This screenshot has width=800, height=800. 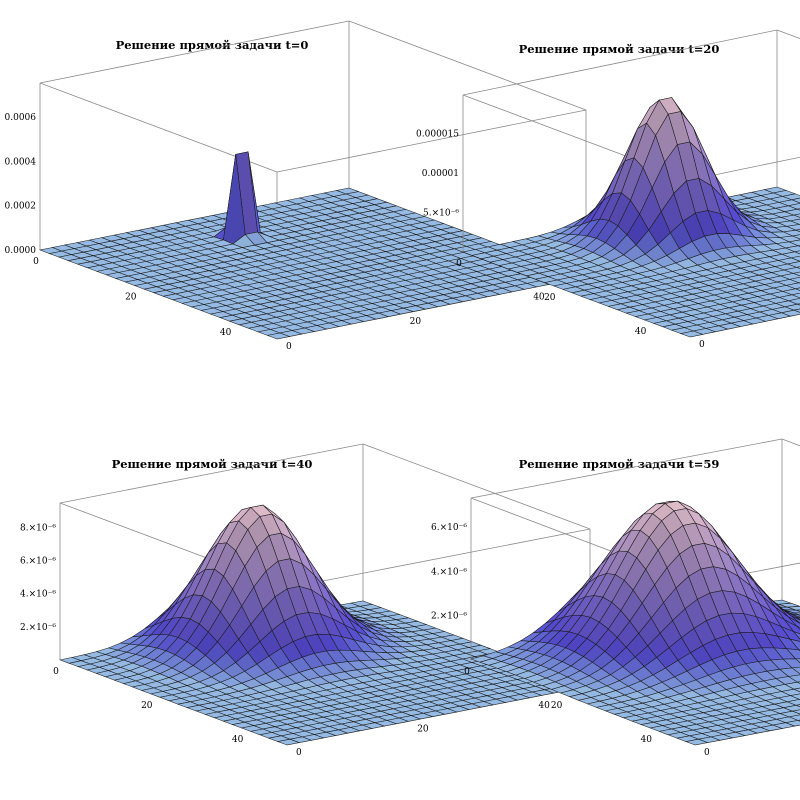 I want to click on panel-title: Решение прямой задачи t=0, so click(x=212, y=45).